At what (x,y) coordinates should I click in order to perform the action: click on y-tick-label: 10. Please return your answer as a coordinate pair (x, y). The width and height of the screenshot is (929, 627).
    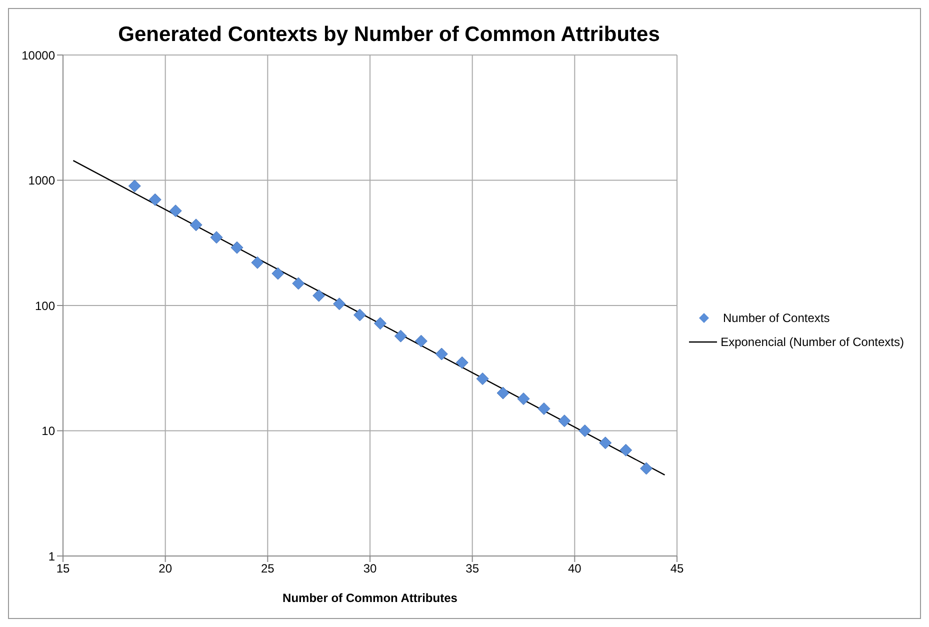
    Looking at the image, I should click on (49, 431).